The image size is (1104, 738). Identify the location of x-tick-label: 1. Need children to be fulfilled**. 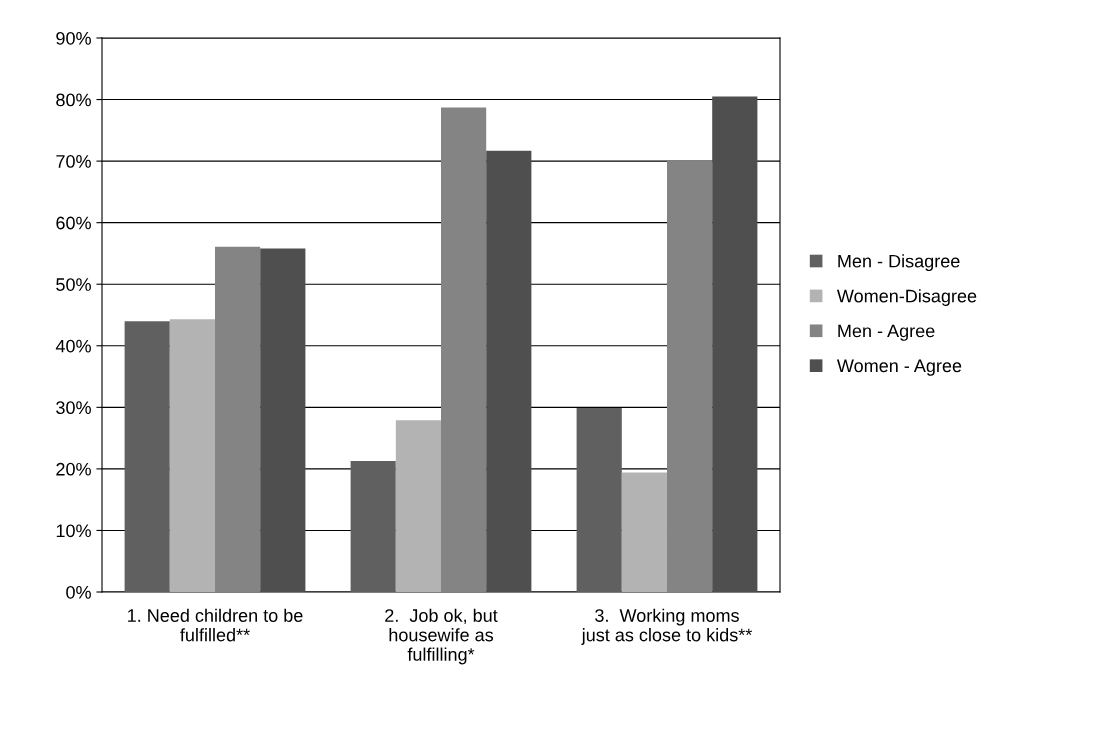
(215, 625).